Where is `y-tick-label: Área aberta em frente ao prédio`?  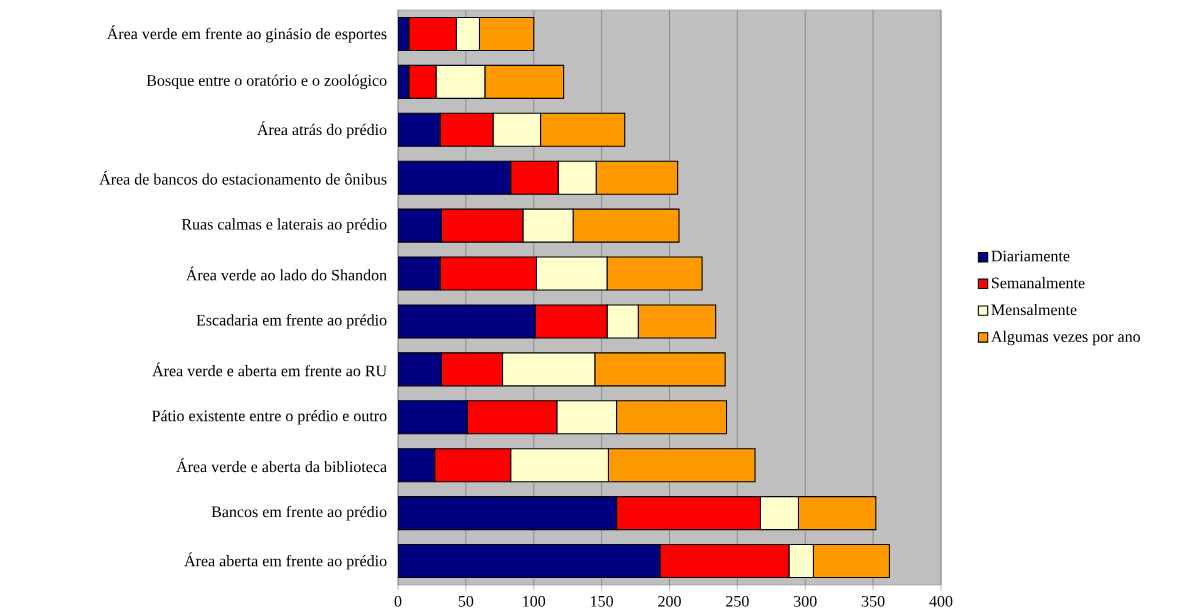 y-tick-label: Área aberta em frente ao prédio is located at coordinates (285, 561).